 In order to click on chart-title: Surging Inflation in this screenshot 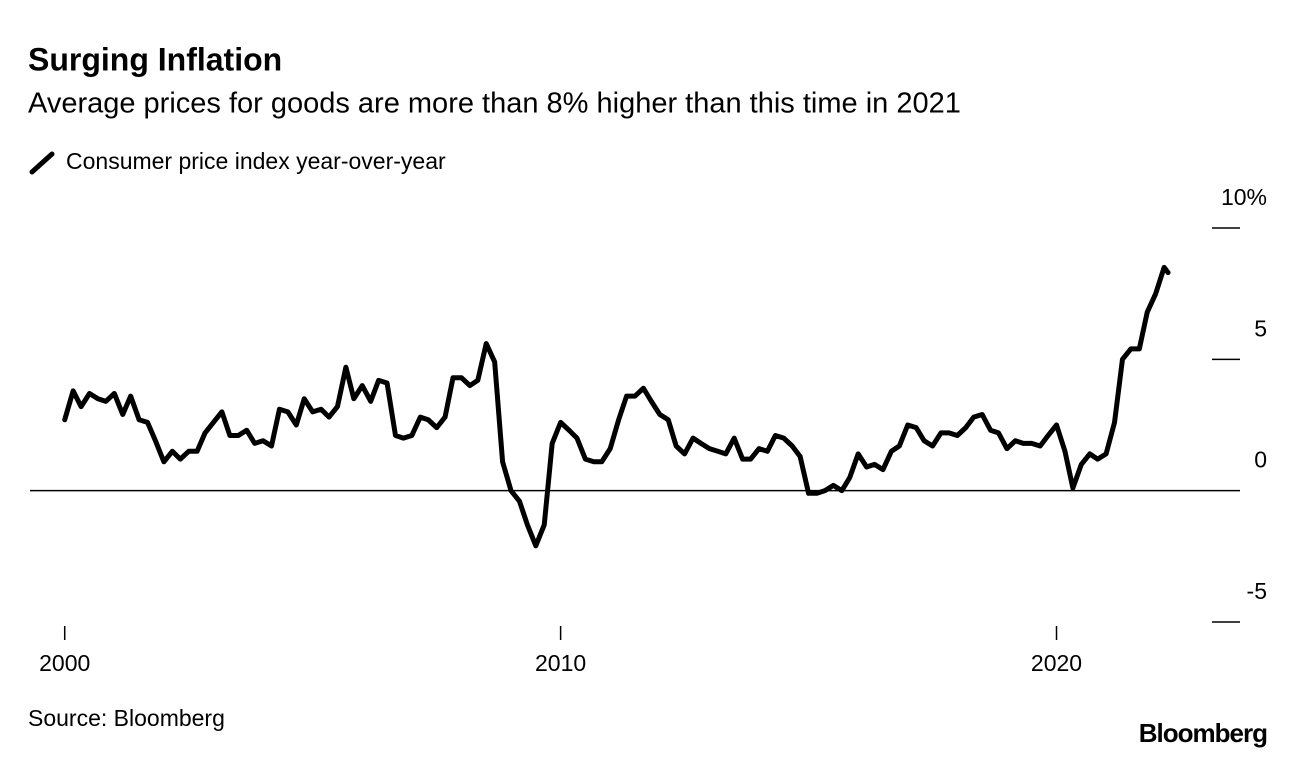, I will do `click(155, 59)`.